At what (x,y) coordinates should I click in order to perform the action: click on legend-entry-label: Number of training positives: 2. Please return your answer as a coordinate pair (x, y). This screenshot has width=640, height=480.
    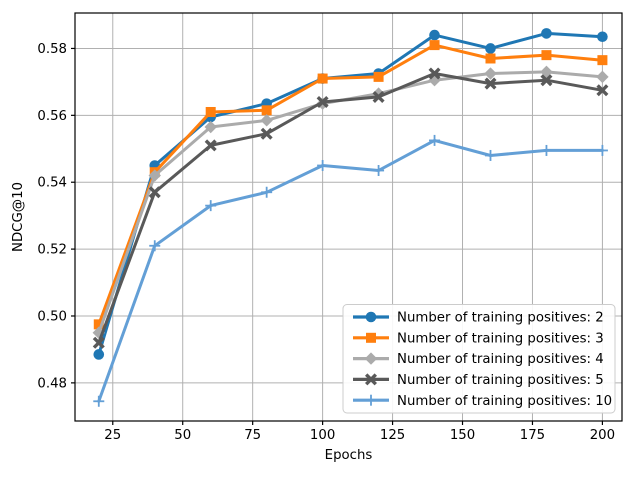
    Looking at the image, I should click on (500, 318).